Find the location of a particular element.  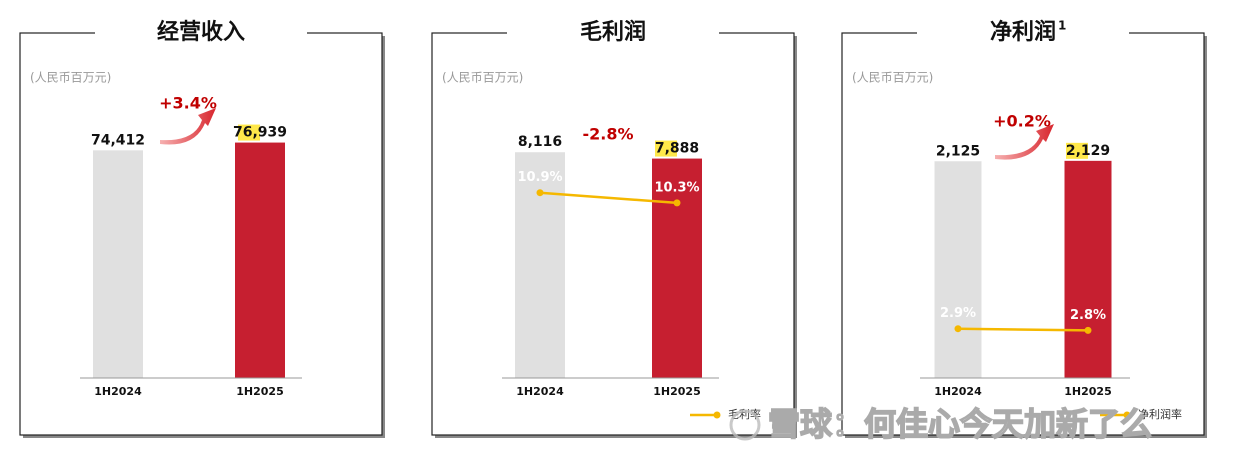

value-label: 7,888 is located at coordinates (677, 149).